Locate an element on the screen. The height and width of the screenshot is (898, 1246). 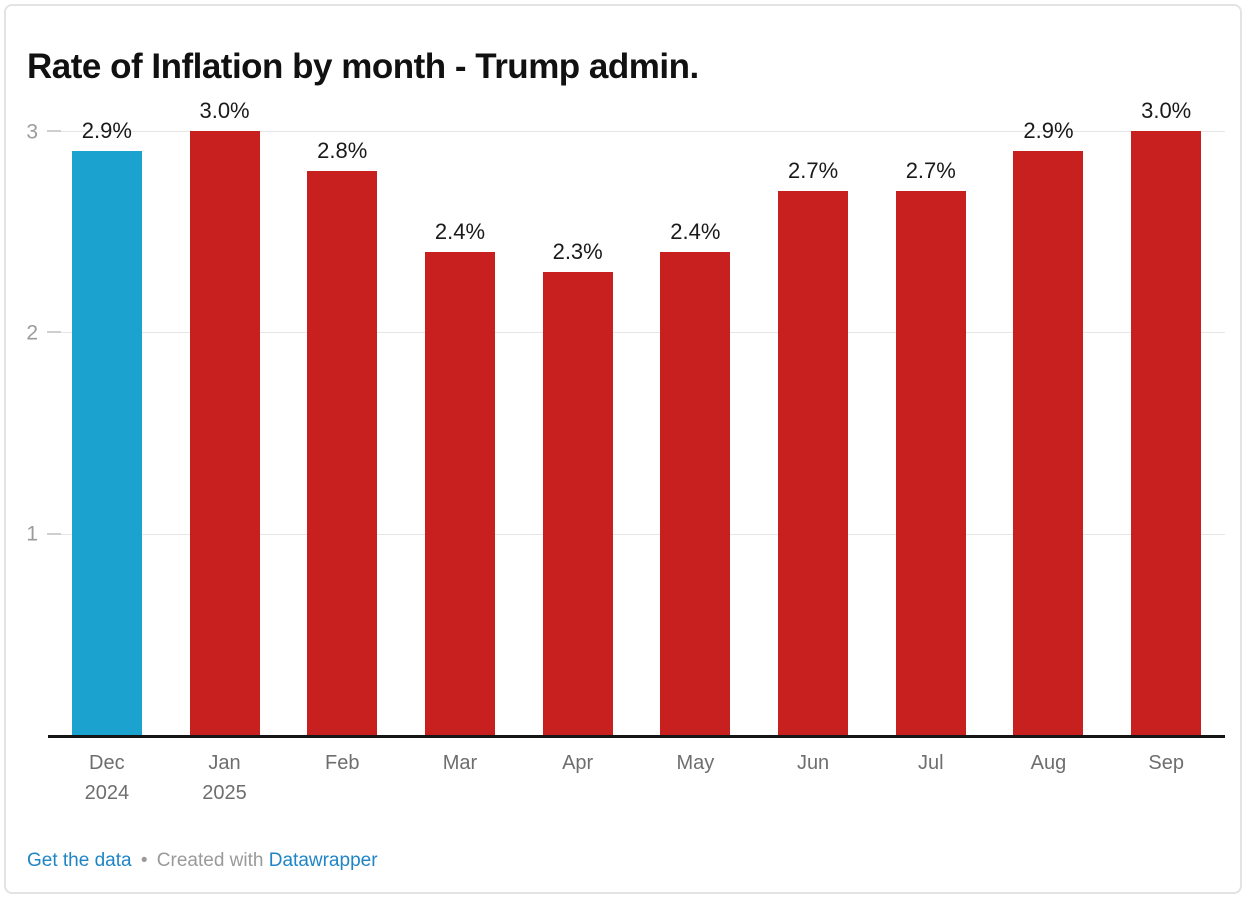
x-axis-category-label: Sep is located at coordinates (1166, 763).